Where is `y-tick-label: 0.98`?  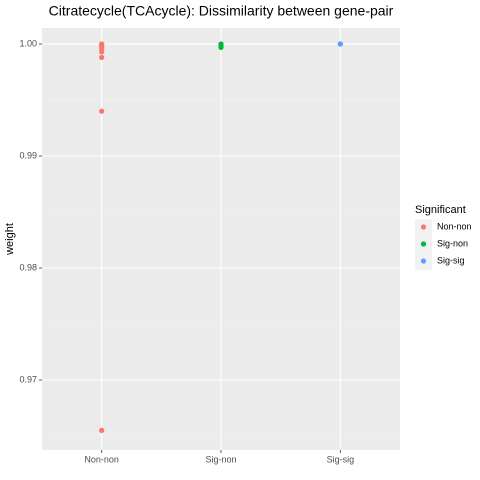 y-tick-label: 0.98 is located at coordinates (28, 267).